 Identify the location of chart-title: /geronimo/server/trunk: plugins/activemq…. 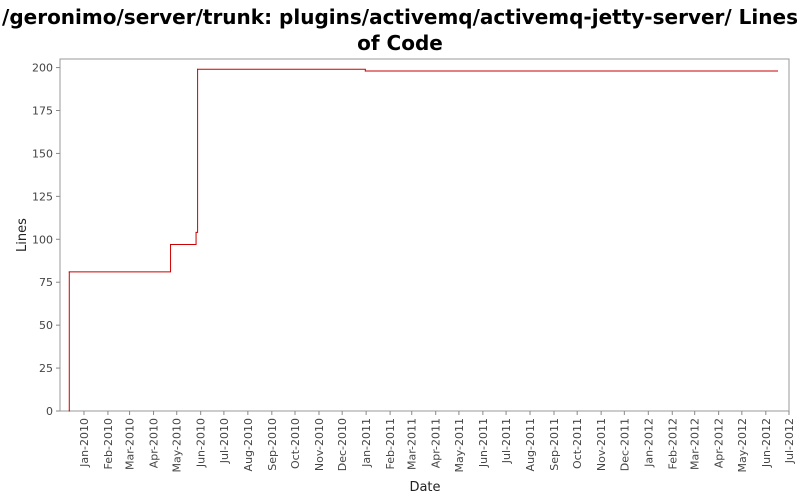
(400, 30).